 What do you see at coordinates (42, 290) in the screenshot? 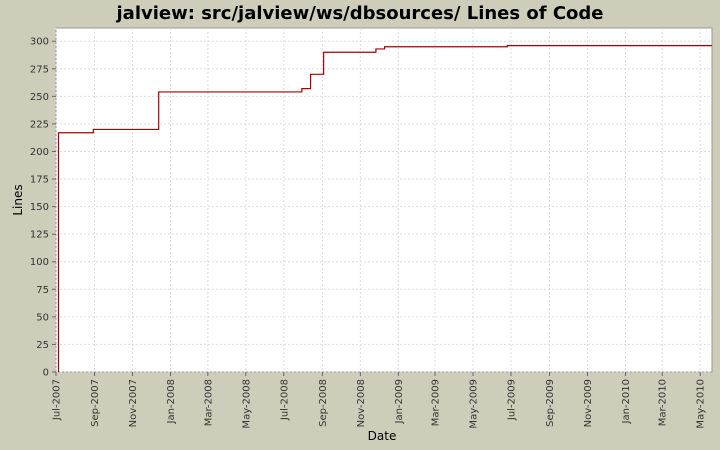
I see `y-tick-label: 75` at bounding box center [42, 290].